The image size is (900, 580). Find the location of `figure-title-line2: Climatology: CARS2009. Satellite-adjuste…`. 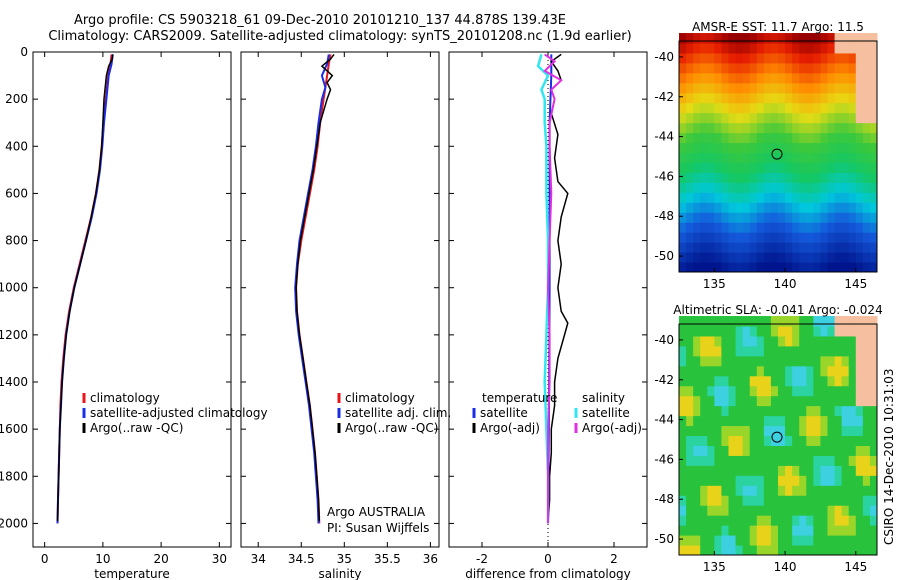

figure-title-line2: Climatology: CARS2009. Satellite-adjuste… is located at coordinates (340, 36).